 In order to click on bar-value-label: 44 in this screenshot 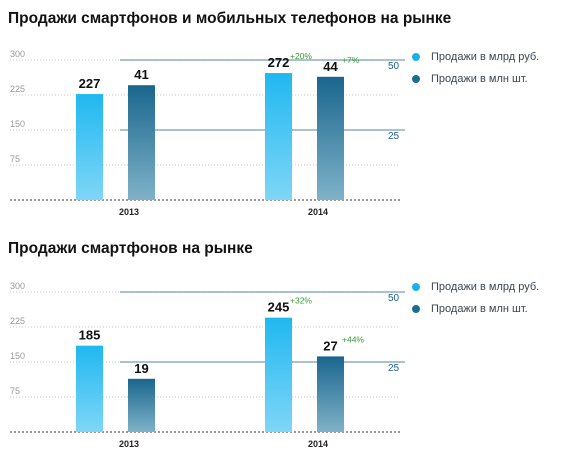, I will do `click(330, 66)`.